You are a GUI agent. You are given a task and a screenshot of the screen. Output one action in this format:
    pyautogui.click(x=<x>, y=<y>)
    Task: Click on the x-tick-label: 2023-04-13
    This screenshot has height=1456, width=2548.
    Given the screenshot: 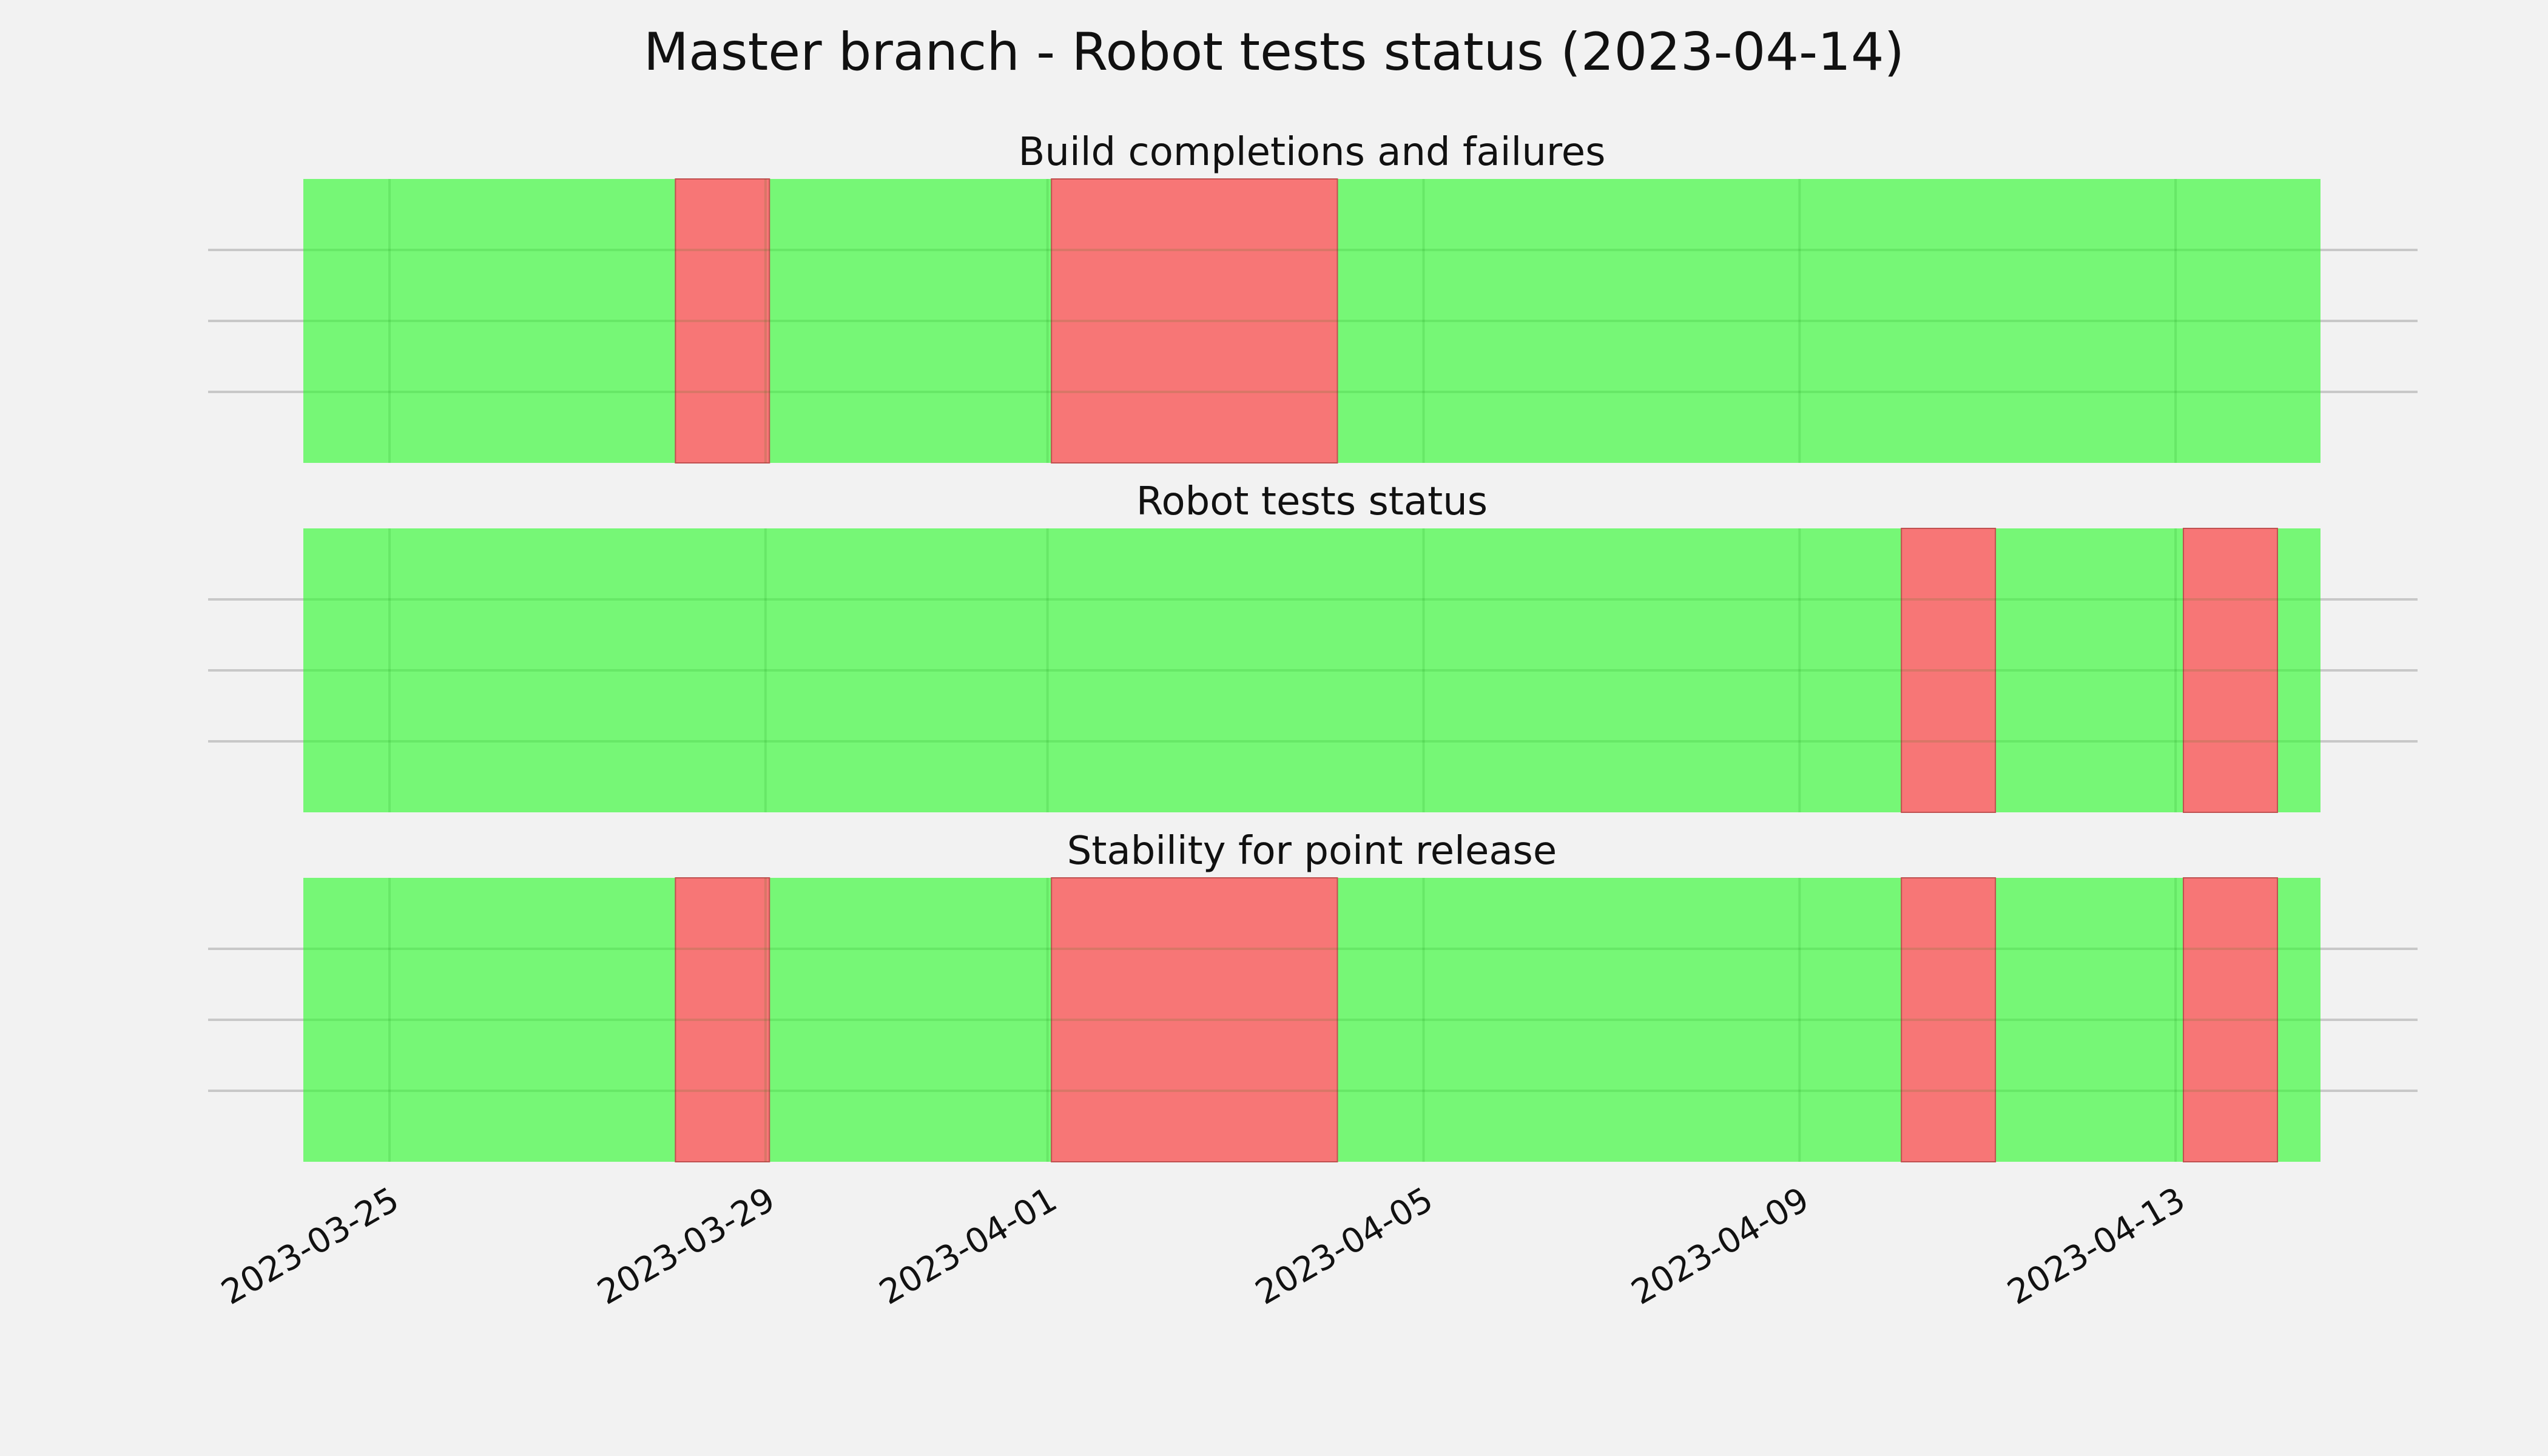 What is the action you would take?
    pyautogui.click(x=2096, y=1246)
    